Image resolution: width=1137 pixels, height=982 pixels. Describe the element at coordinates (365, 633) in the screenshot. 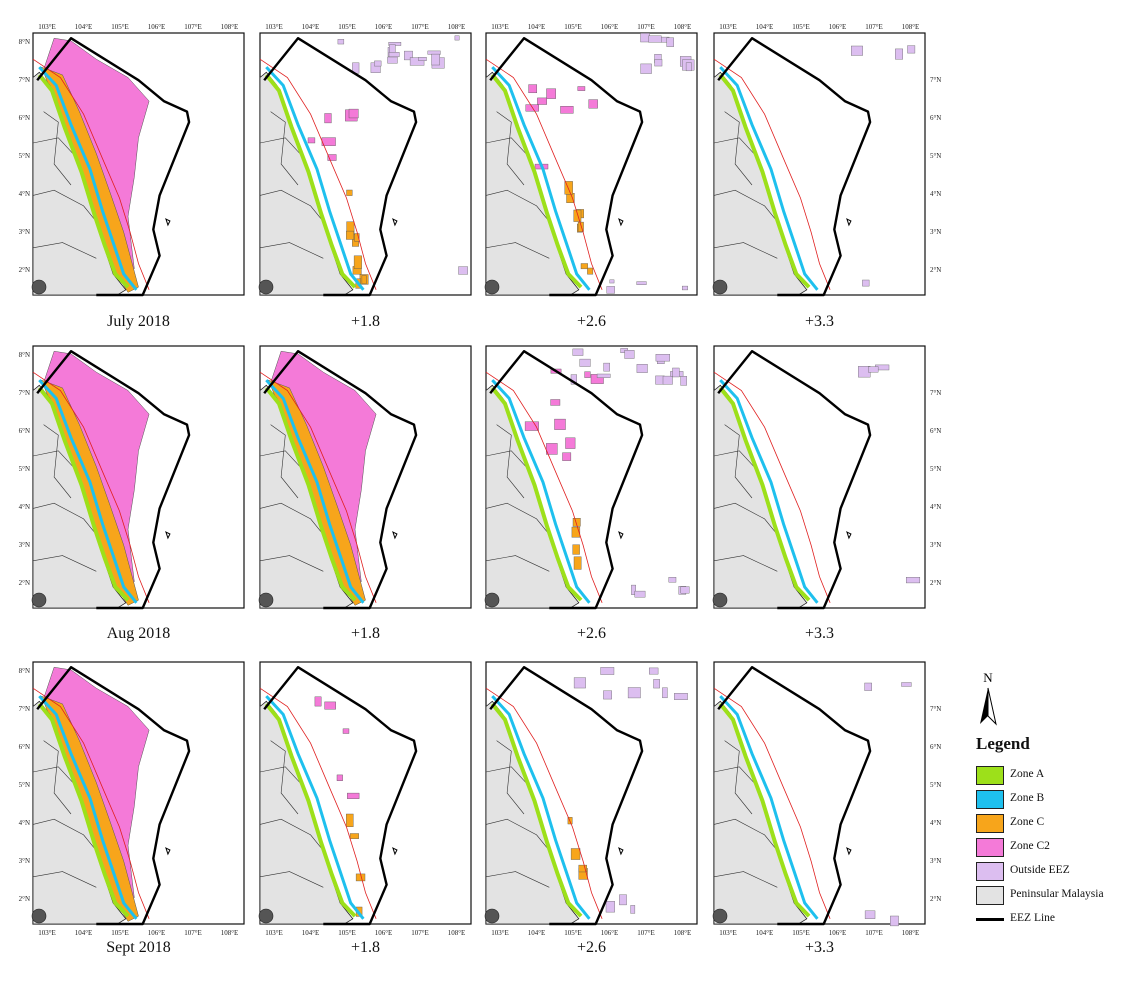

I see `panel-caption: +1.8` at that location.